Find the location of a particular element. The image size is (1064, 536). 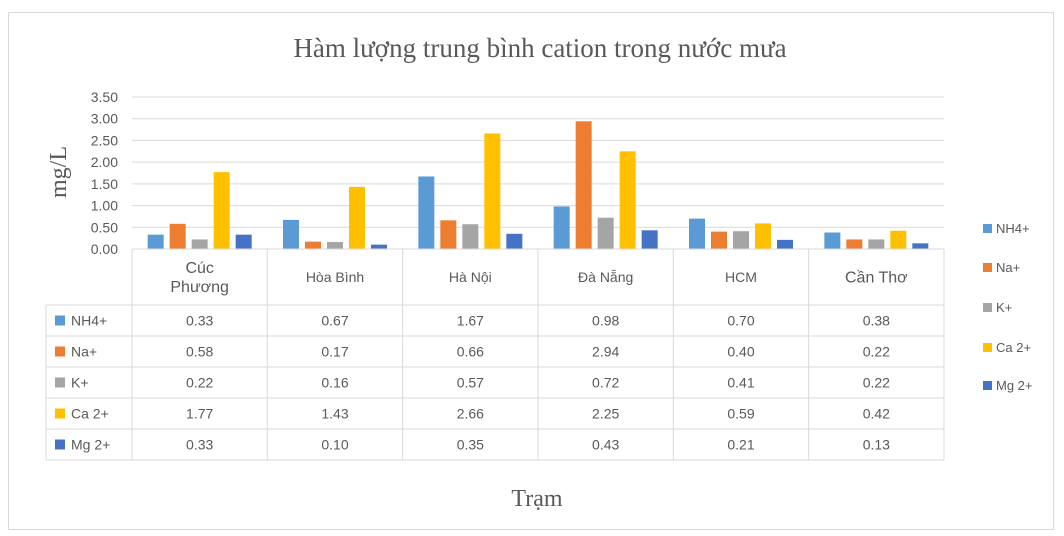

table-series-label: NH4+ is located at coordinates (89, 321).